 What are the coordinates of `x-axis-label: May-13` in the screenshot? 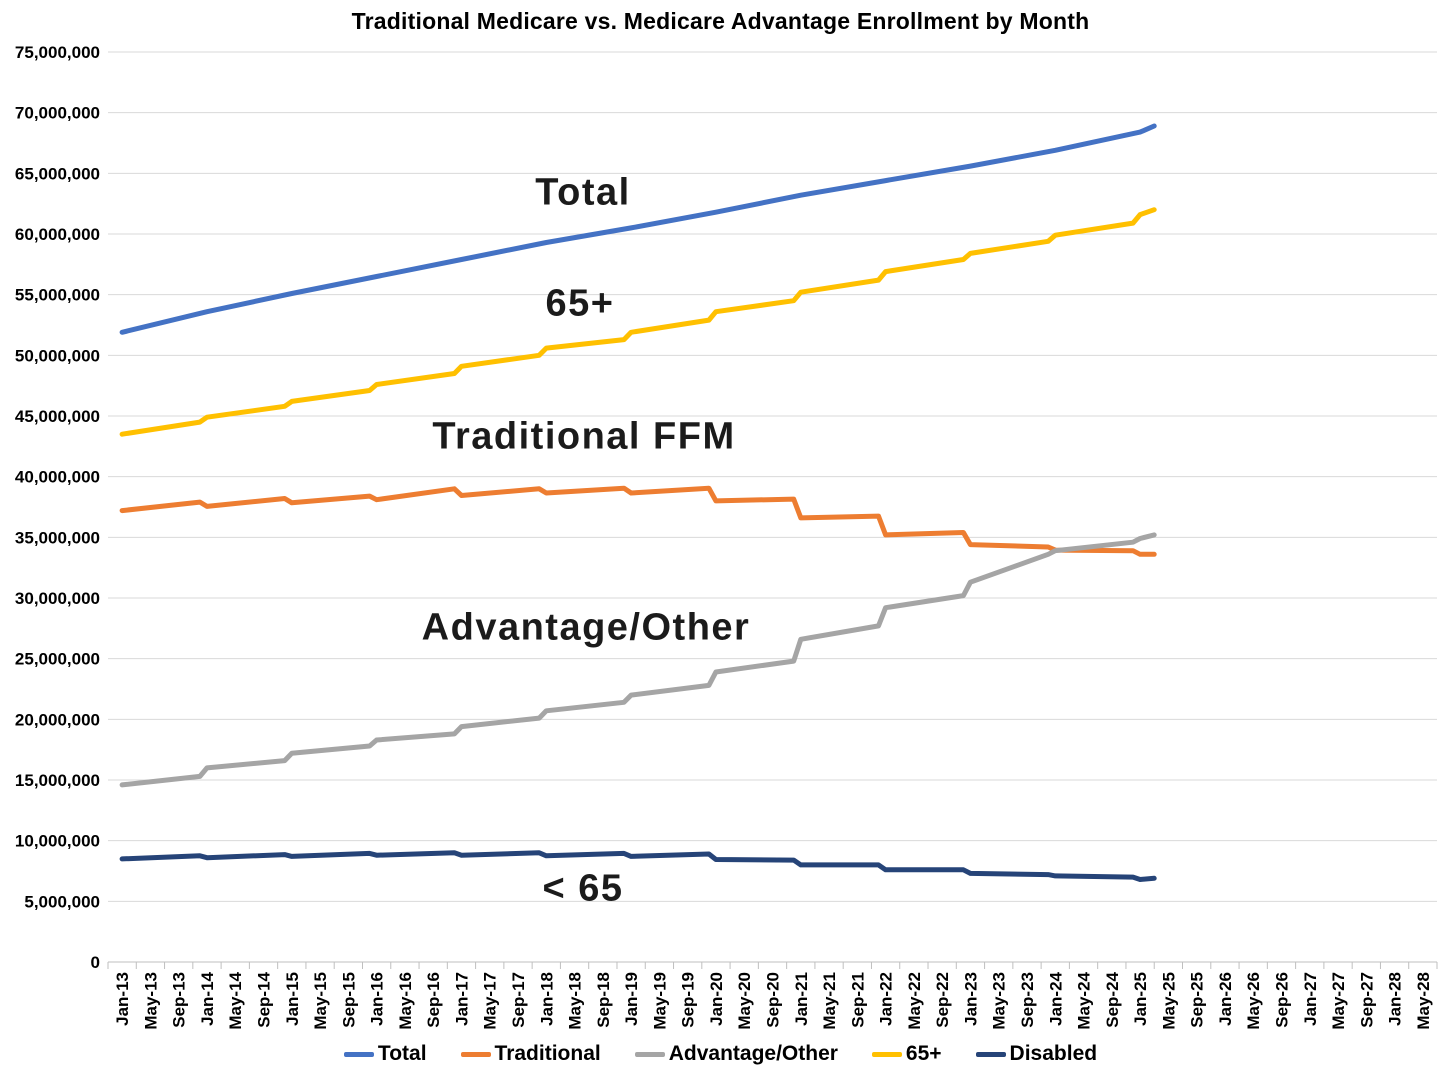 It's located at (150, 1001).